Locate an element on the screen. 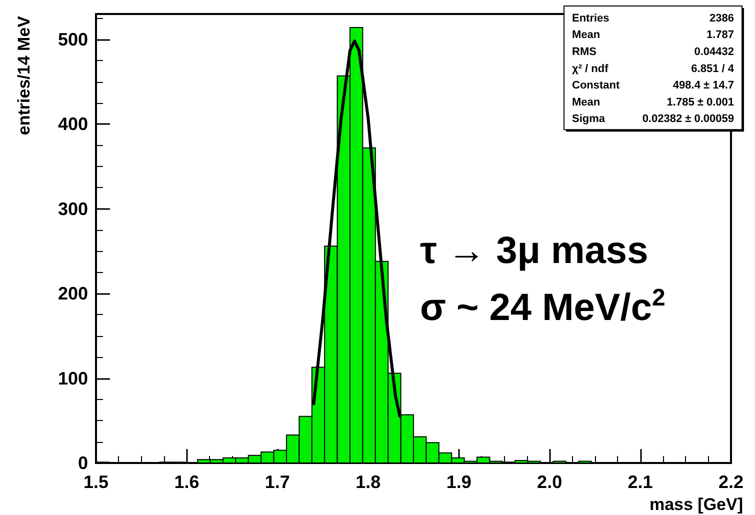 The image size is (755, 515). text: Entries 2386 is located at coordinates (653, 18).